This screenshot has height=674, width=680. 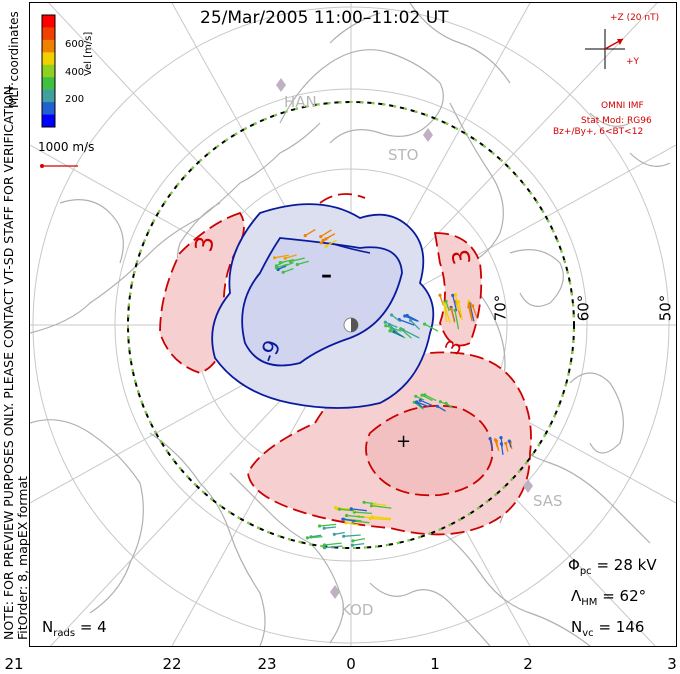 I want to click on mlt-label-21: 21, so click(x=14, y=664).